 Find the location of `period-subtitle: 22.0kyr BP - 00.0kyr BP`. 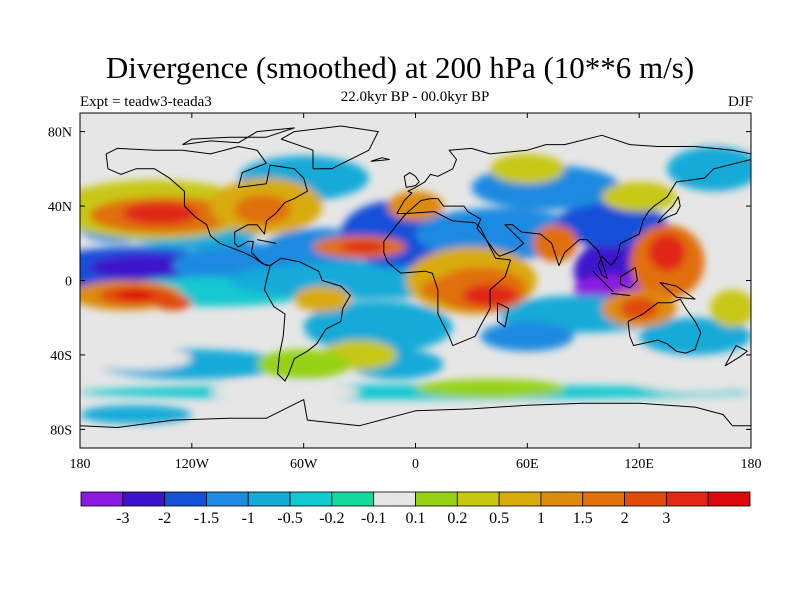

period-subtitle: 22.0kyr BP - 00.0kyr BP is located at coordinates (415, 97).